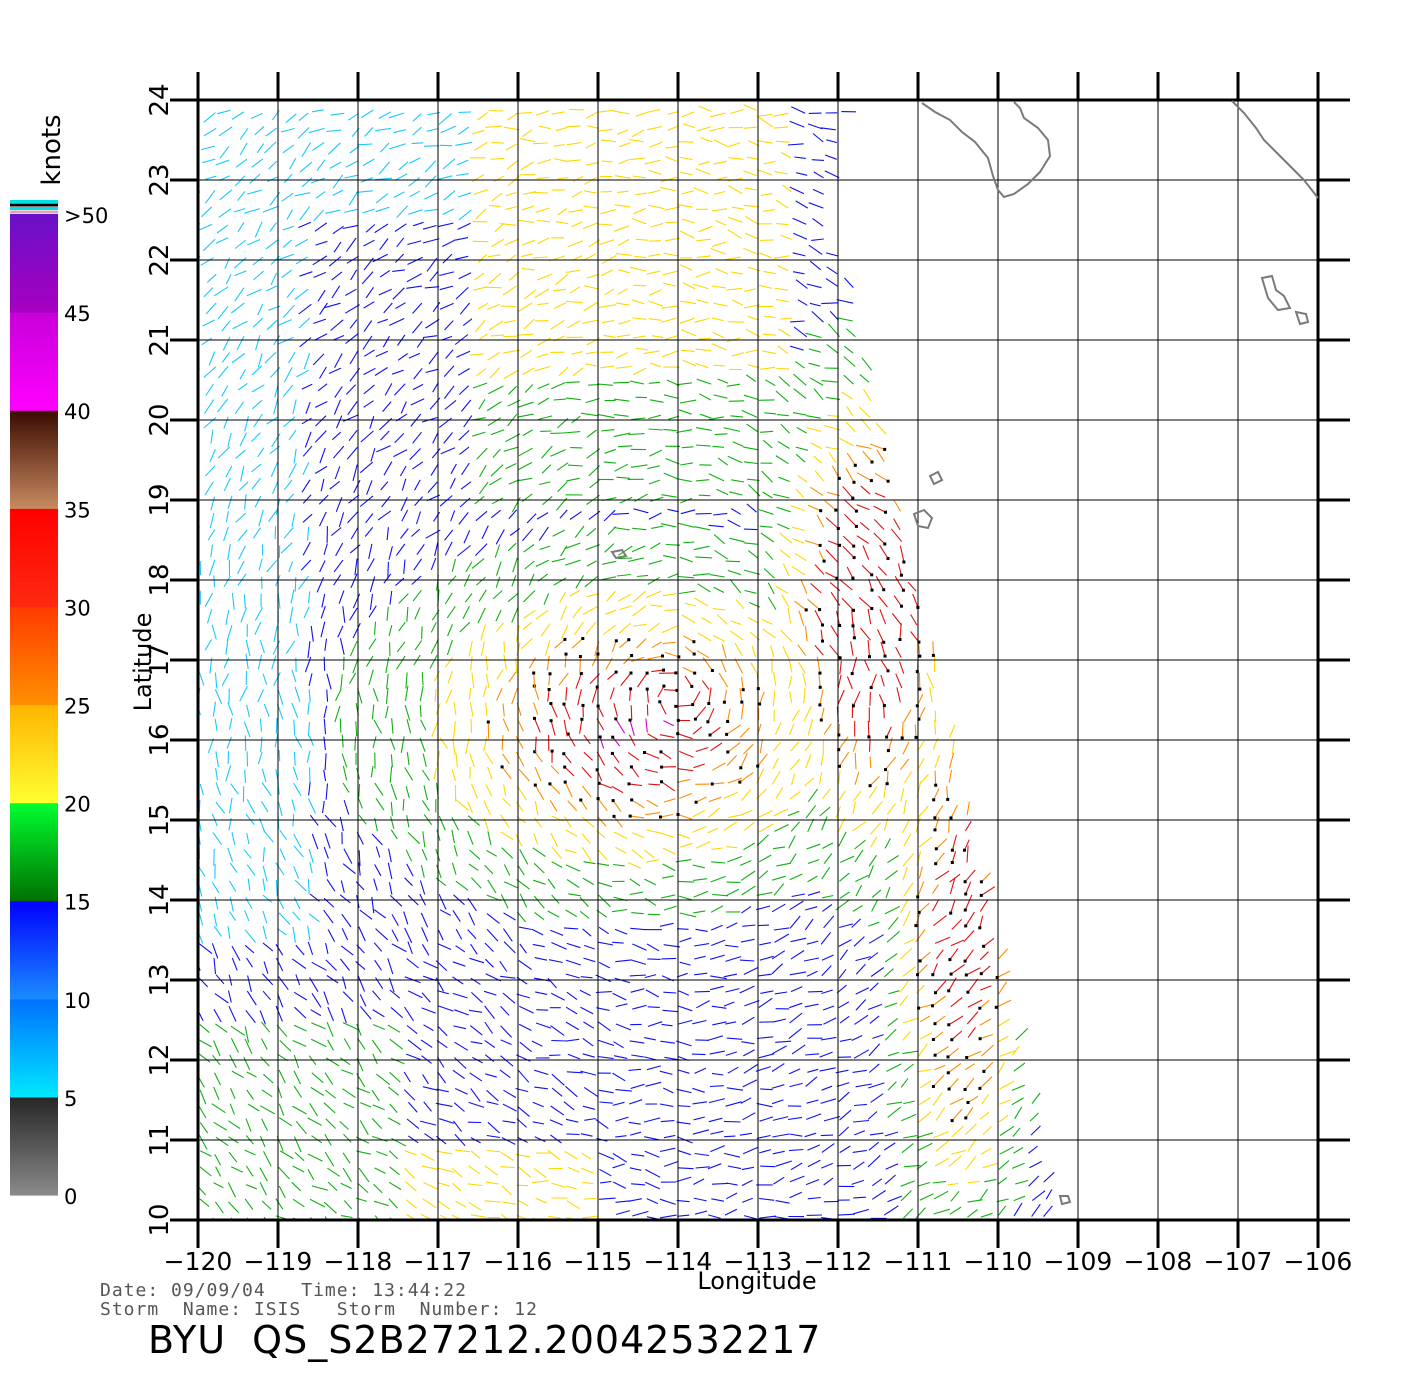 The height and width of the screenshot is (1400, 1420). I want to click on colorbar-band, so click(34, 263).